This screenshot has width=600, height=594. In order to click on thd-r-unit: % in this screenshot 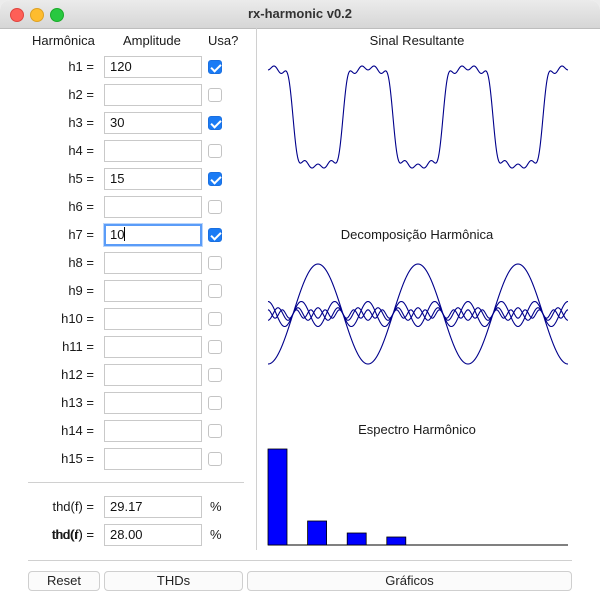, I will do `click(216, 534)`.